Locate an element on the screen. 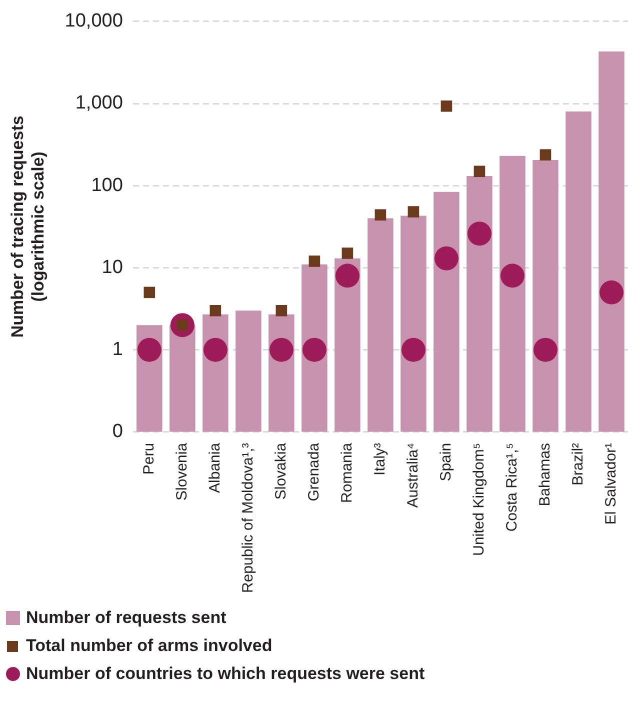  x-tick-label: Slovakia is located at coordinates (281, 471).